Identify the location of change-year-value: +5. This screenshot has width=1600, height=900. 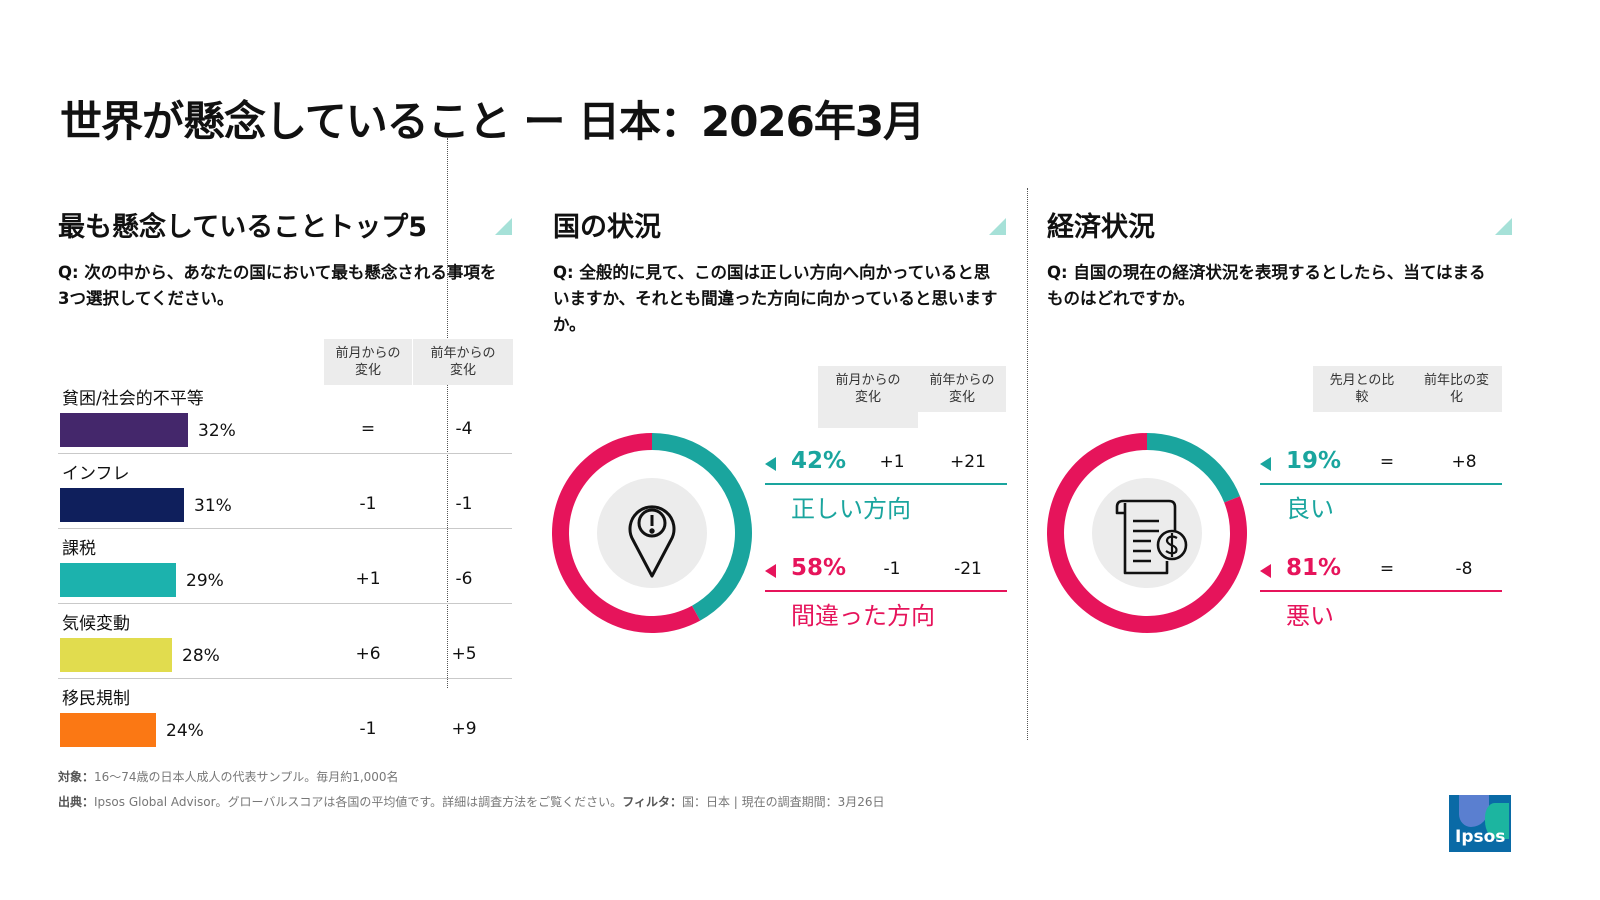
(464, 654).